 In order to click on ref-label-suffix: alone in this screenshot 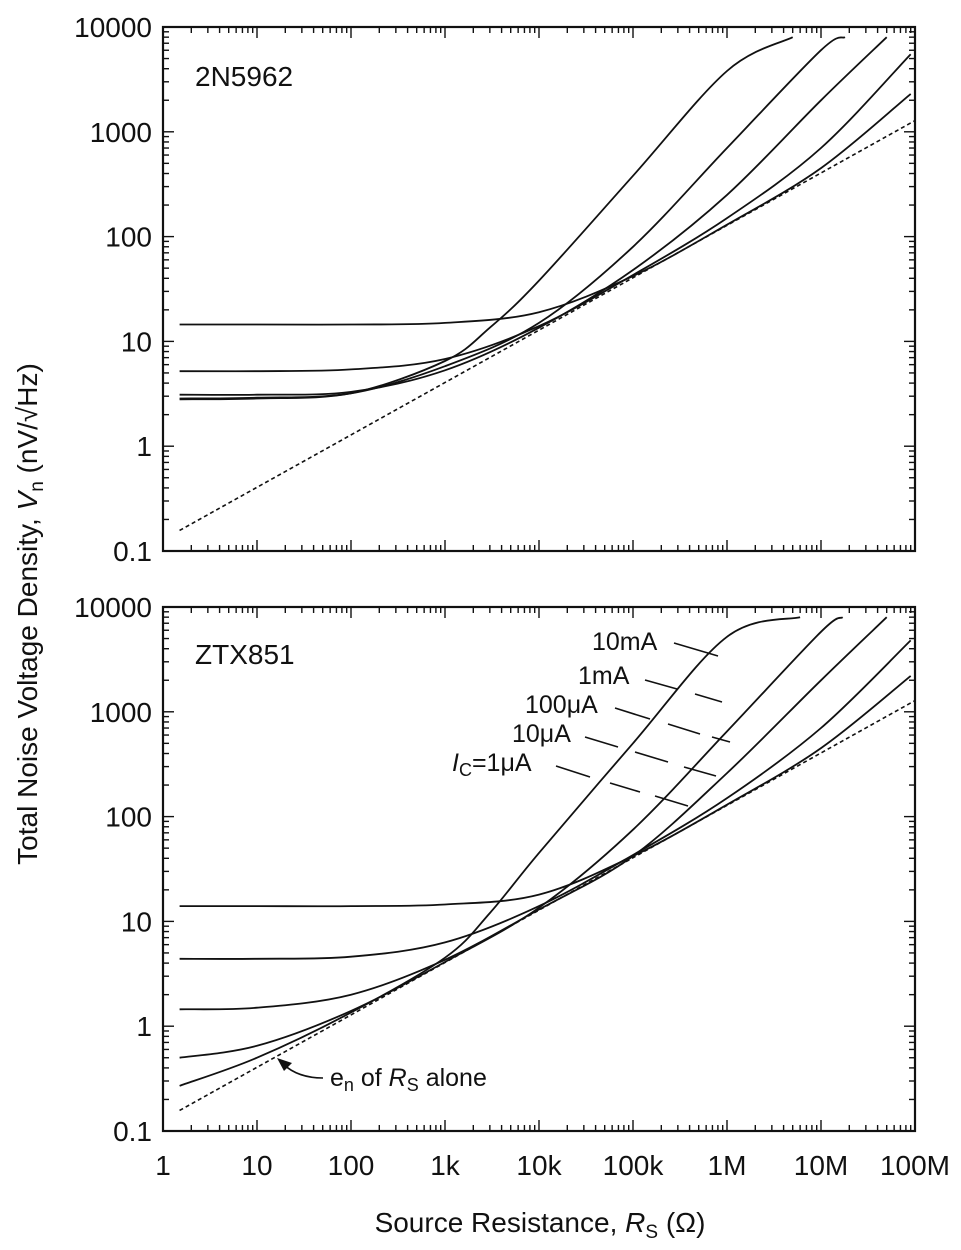, I will do `click(453, 1078)`.